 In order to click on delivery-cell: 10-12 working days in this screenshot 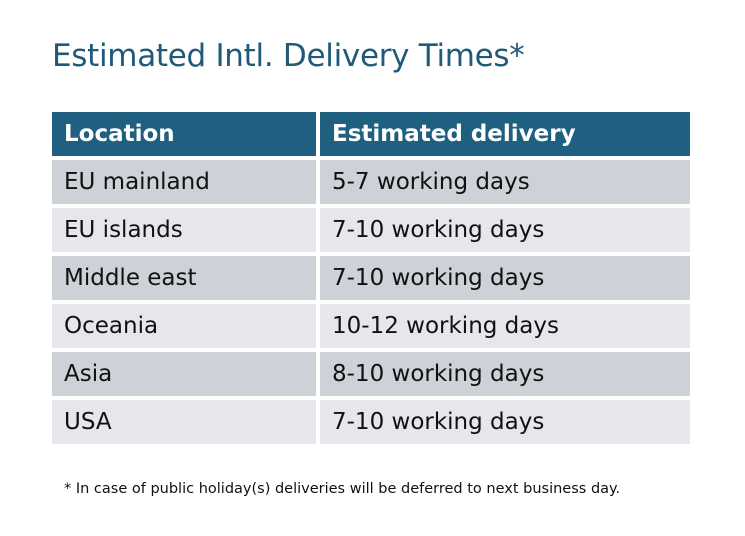, I will do `click(505, 326)`.